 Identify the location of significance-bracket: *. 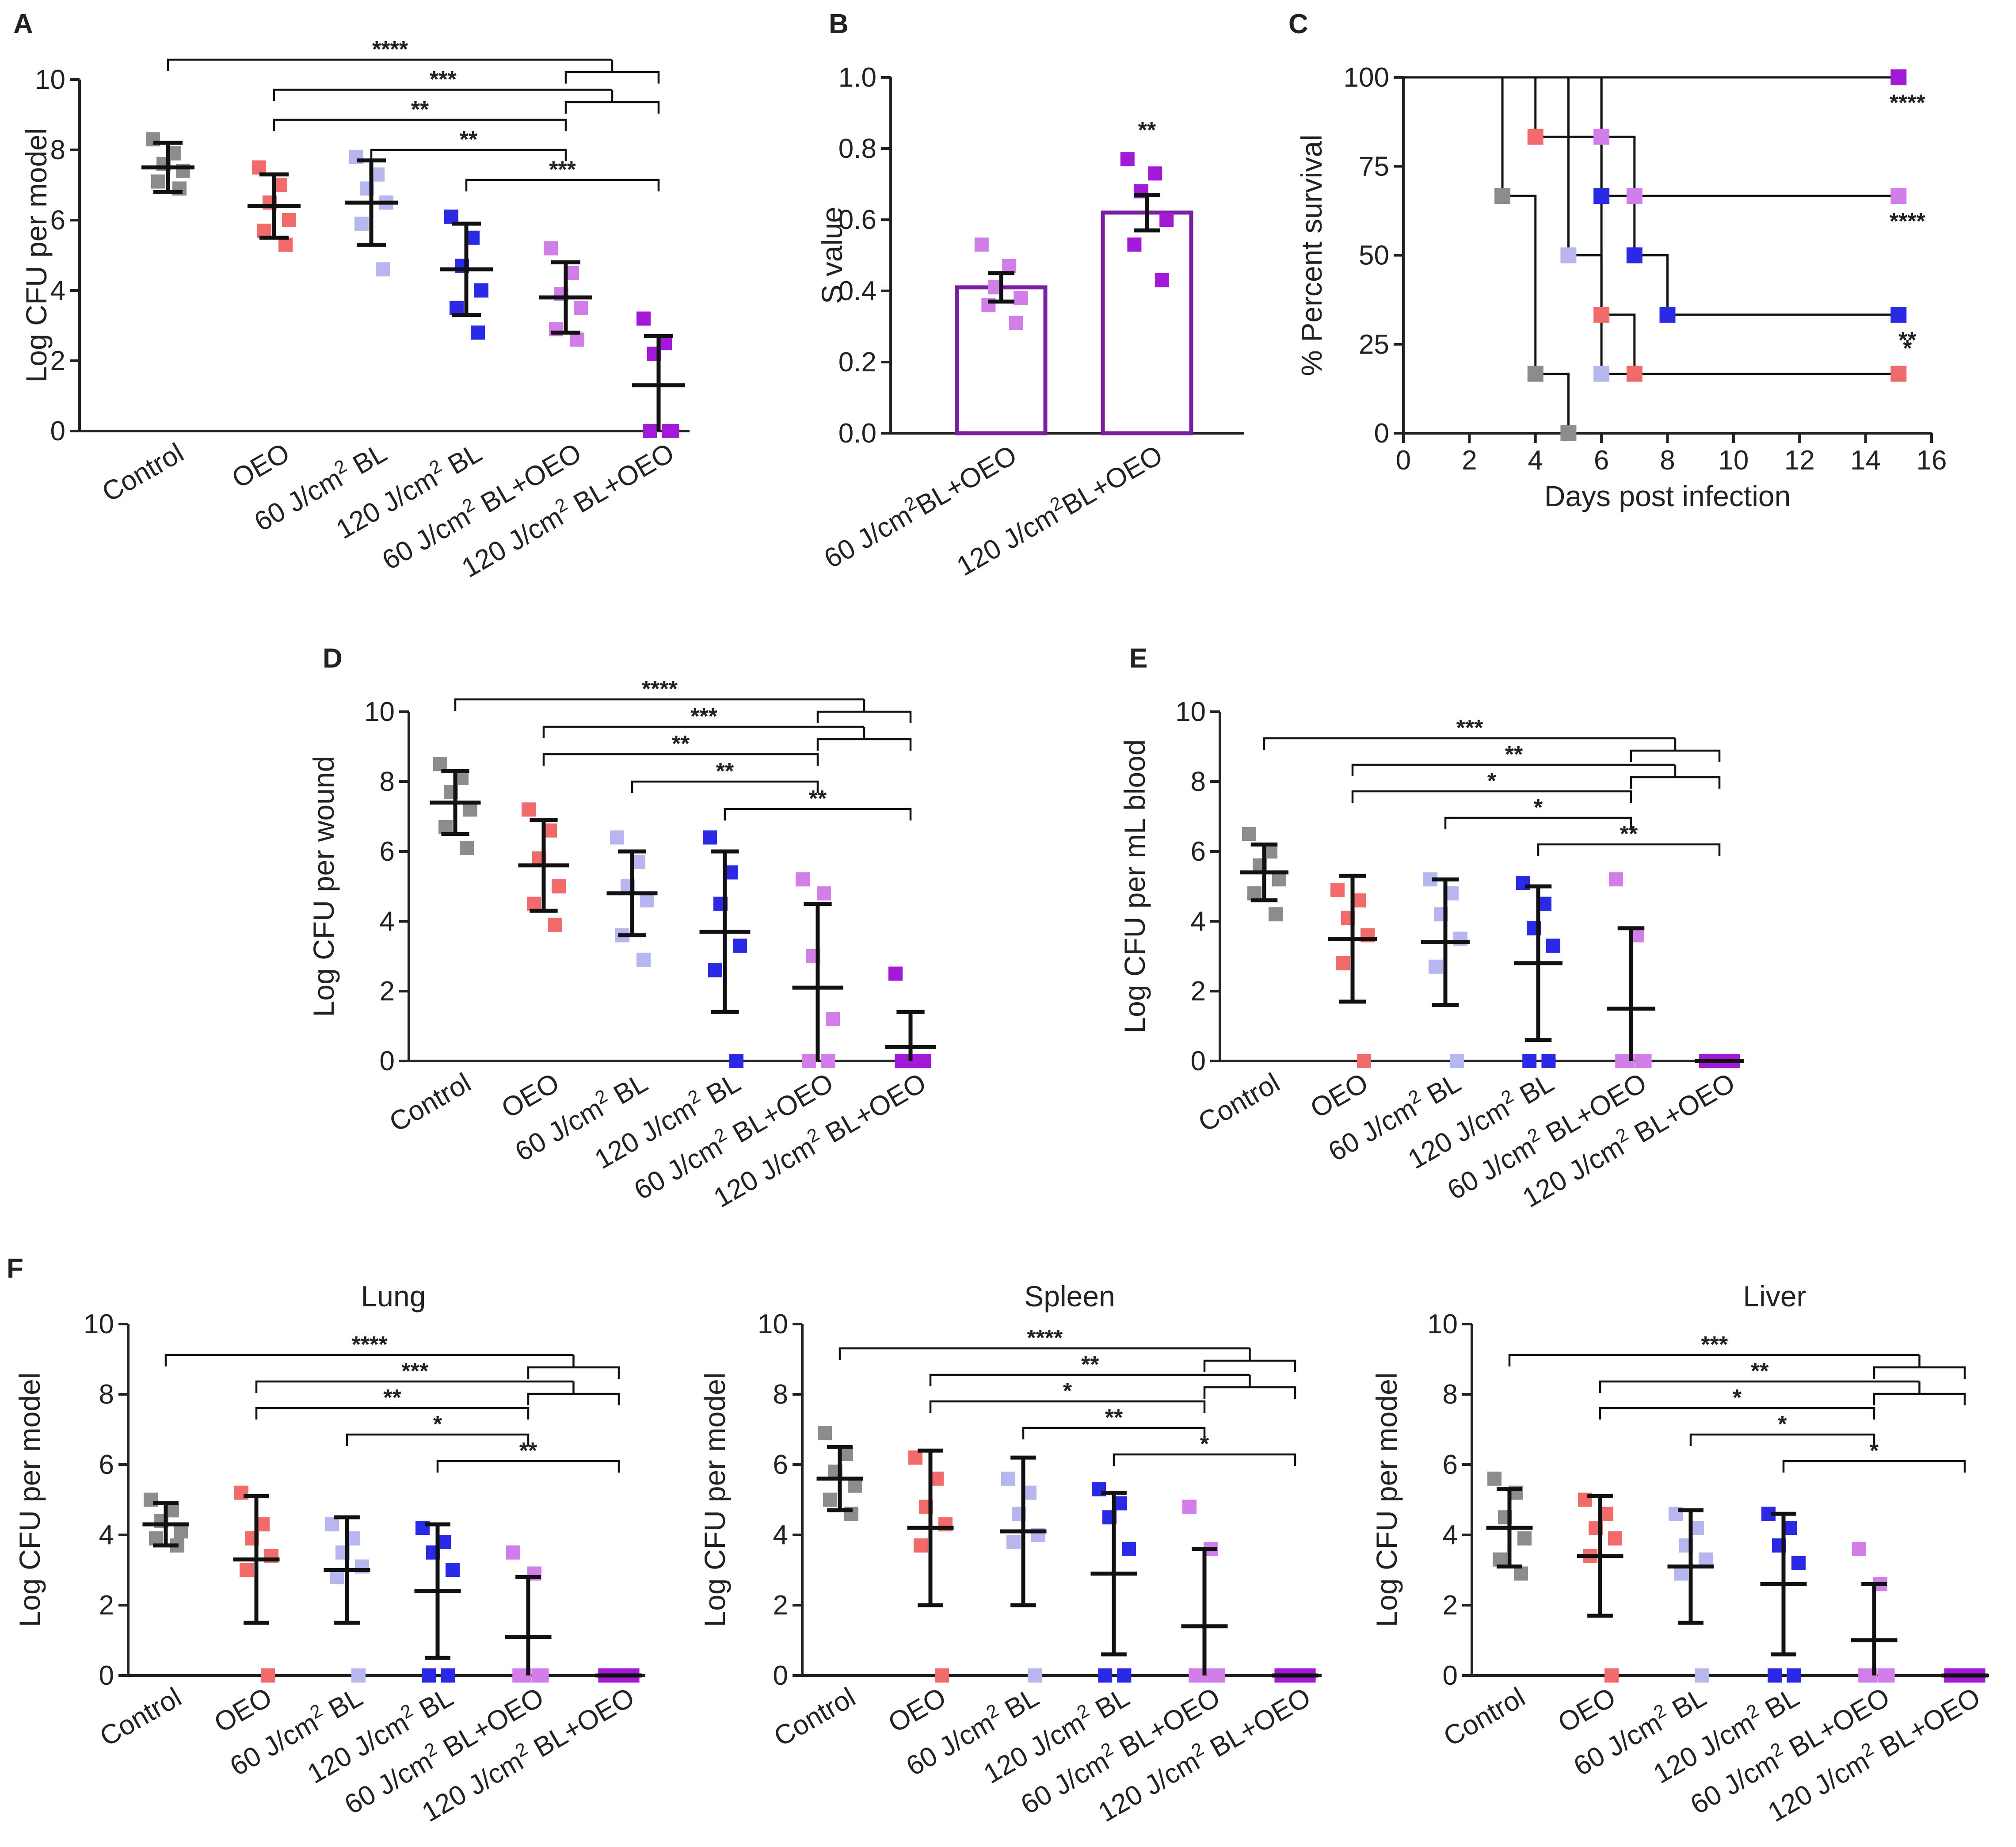
(1737, 1402).